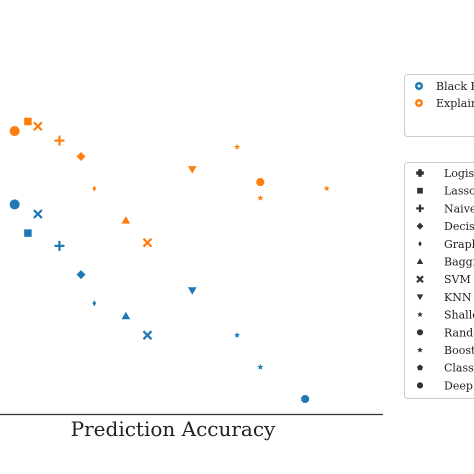  I want to click on legend-label: Baggi, so click(459, 262).